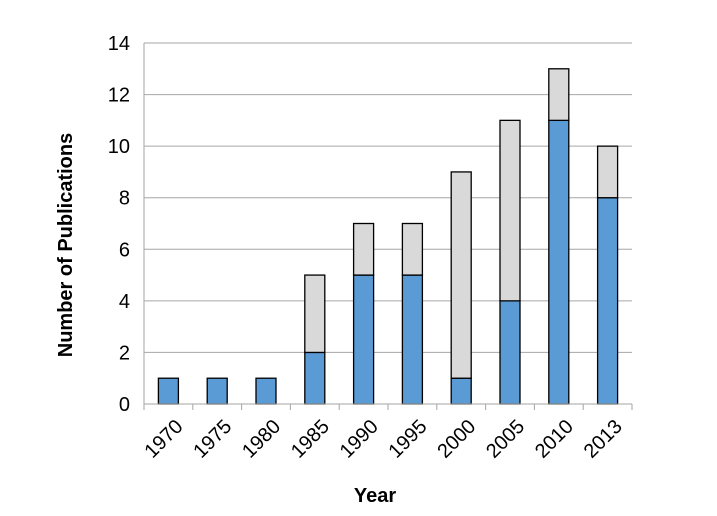 Image resolution: width=717 pixels, height=516 pixels. I want to click on x-tick-label: 2000, so click(456, 439).